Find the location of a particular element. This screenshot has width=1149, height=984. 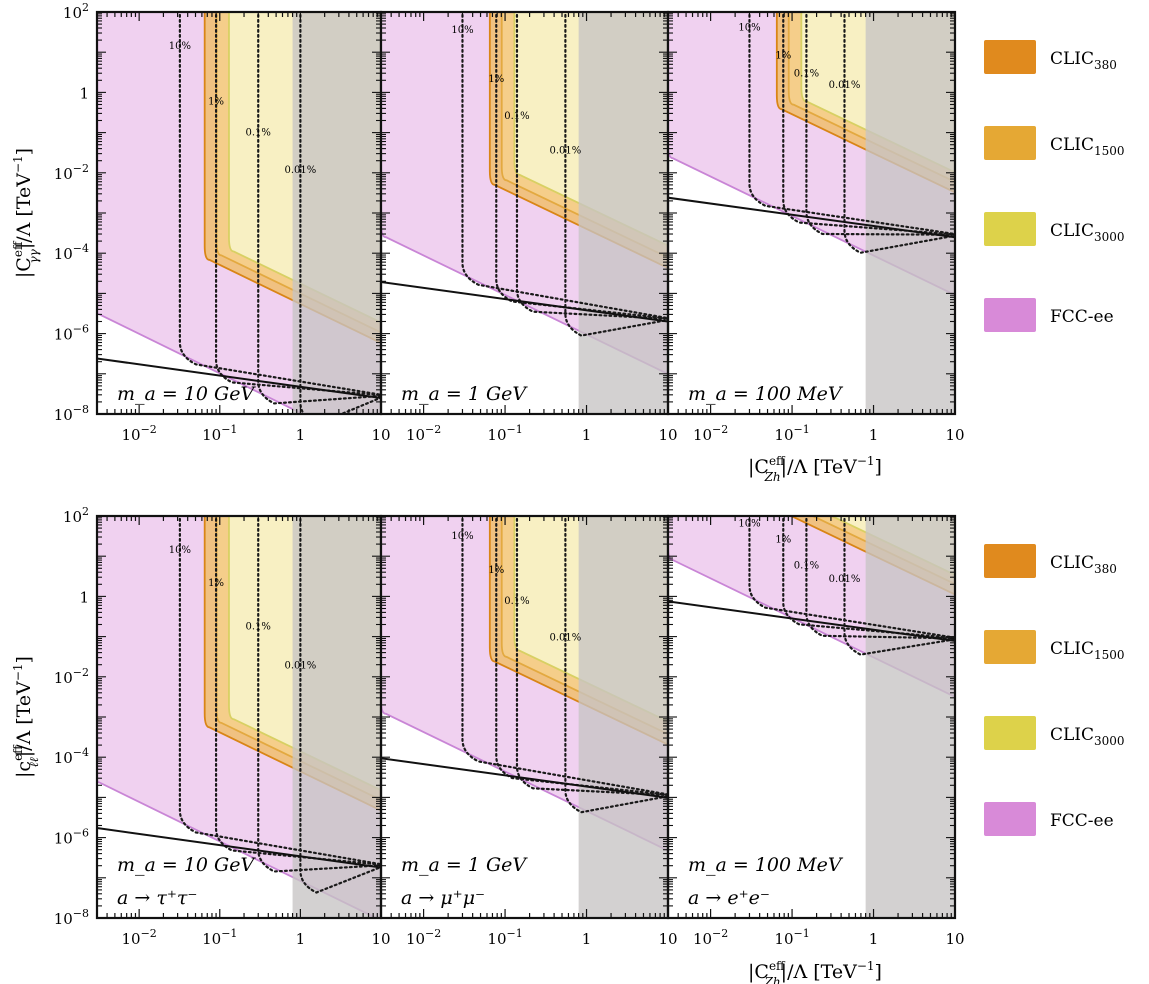

legend-label: FCC-ee is located at coordinates (1082, 821).